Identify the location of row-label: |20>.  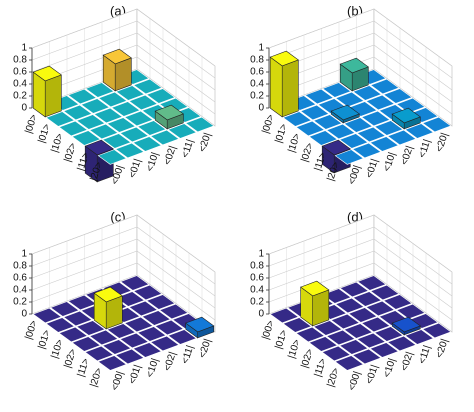
(96, 377).